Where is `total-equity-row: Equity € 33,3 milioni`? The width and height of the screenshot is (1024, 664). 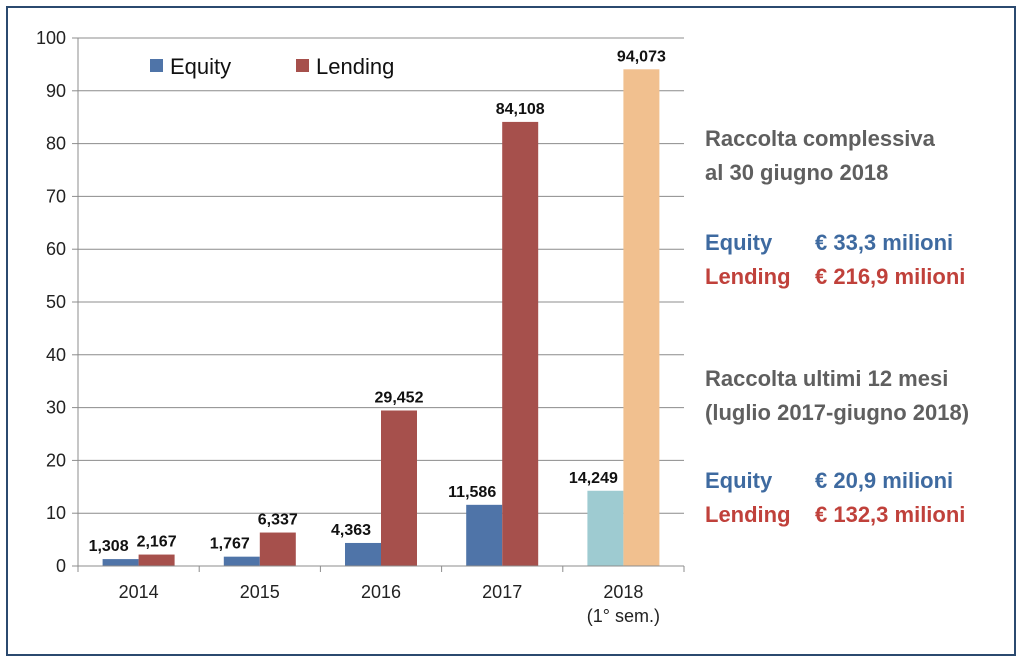
total-equity-row: Equity € 33,3 milioni is located at coordinates (829, 243).